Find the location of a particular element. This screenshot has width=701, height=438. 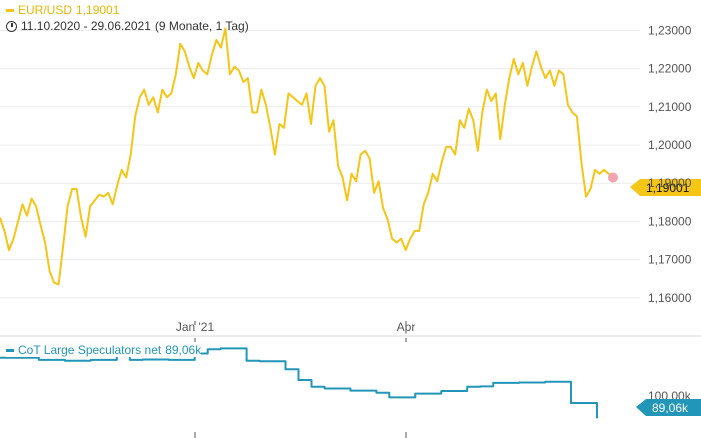

last-value-tag-text: 1,19001 is located at coordinates (668, 188).